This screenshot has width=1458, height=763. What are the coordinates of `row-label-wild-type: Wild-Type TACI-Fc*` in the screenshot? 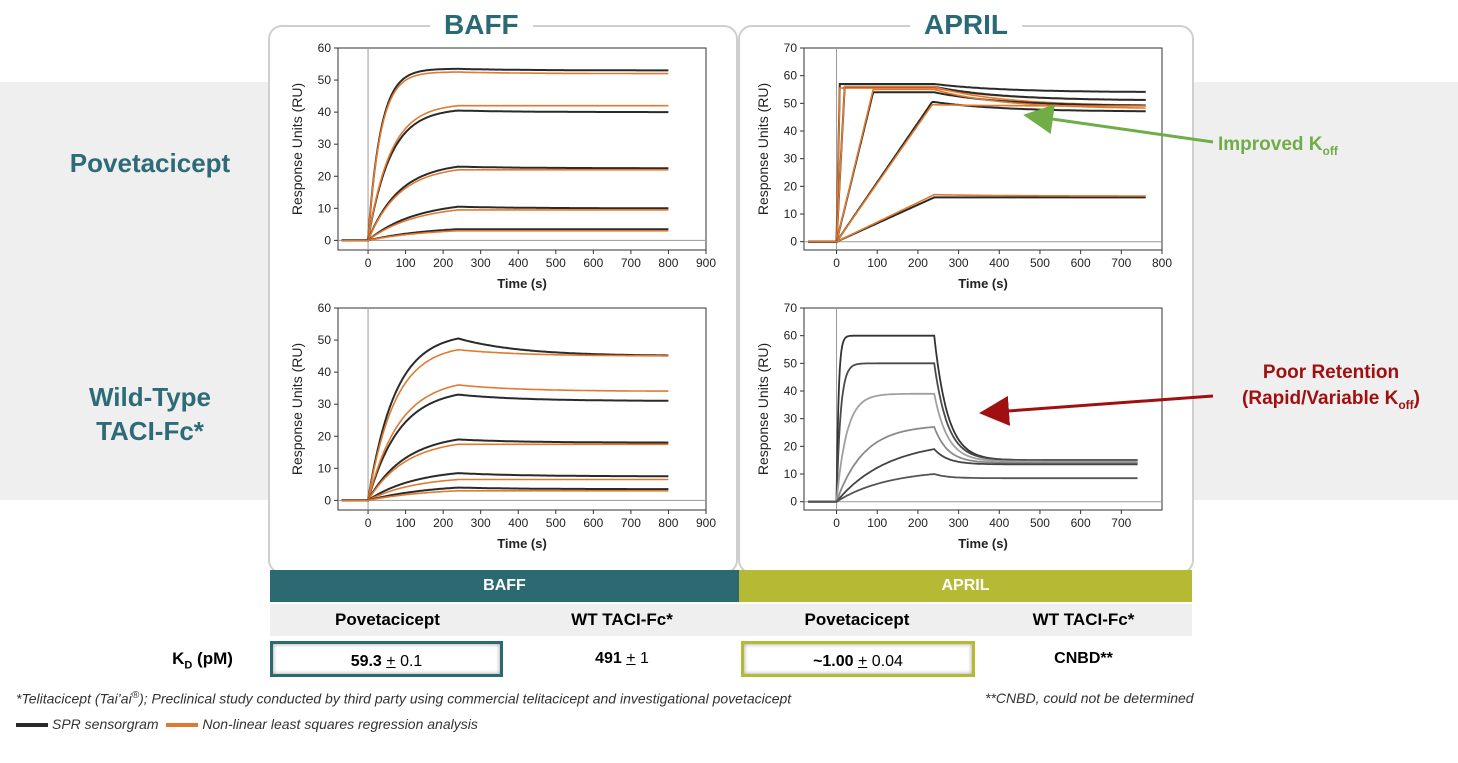 It's located at (150, 414).